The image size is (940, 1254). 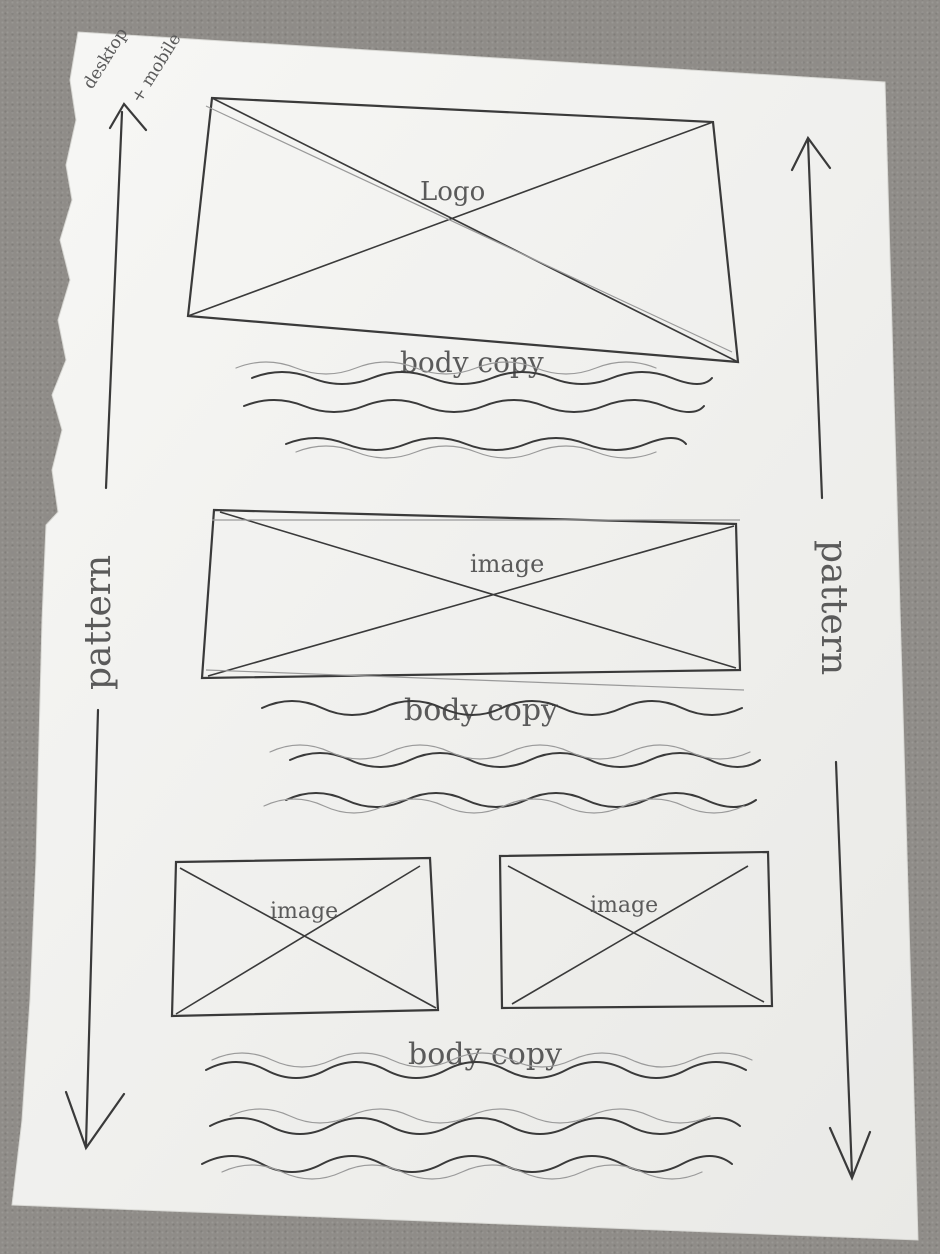 What do you see at coordinates (472, 362) in the screenshot?
I see `logo-body-copy-label: body copy` at bounding box center [472, 362].